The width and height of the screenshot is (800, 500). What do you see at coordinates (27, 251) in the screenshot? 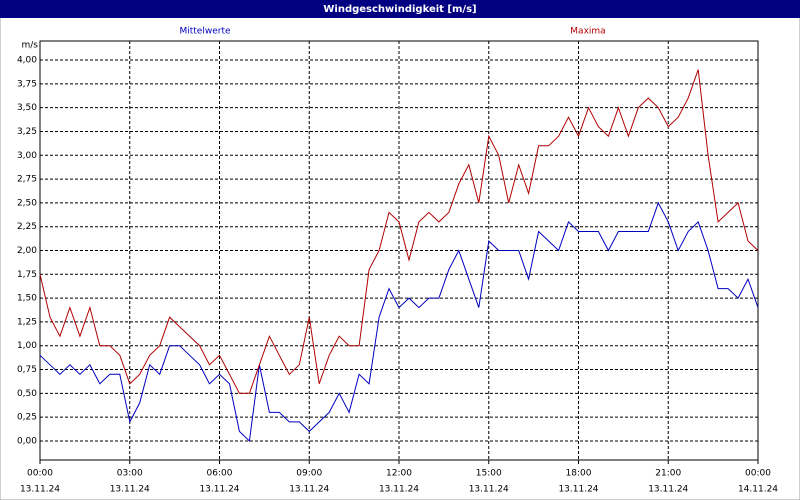
I see `y-tick-label: 2,00` at bounding box center [27, 251].